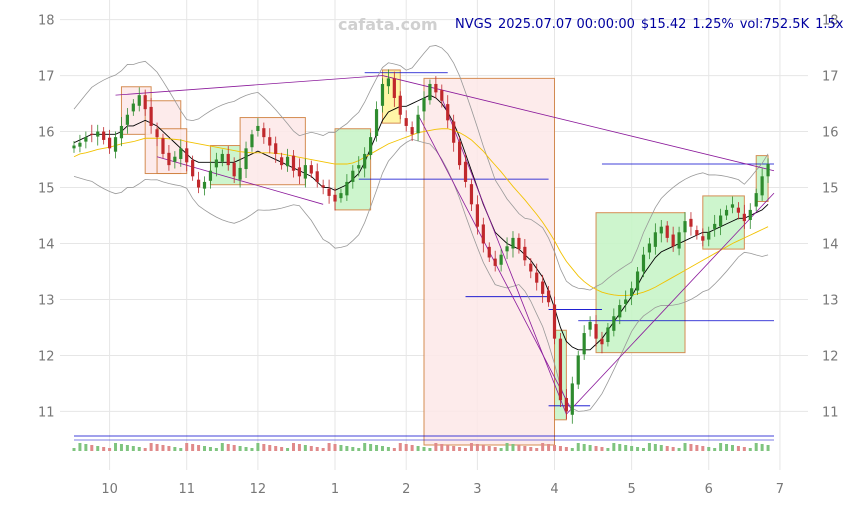  I want to click on x-tick-label: 5, so click(631, 489).